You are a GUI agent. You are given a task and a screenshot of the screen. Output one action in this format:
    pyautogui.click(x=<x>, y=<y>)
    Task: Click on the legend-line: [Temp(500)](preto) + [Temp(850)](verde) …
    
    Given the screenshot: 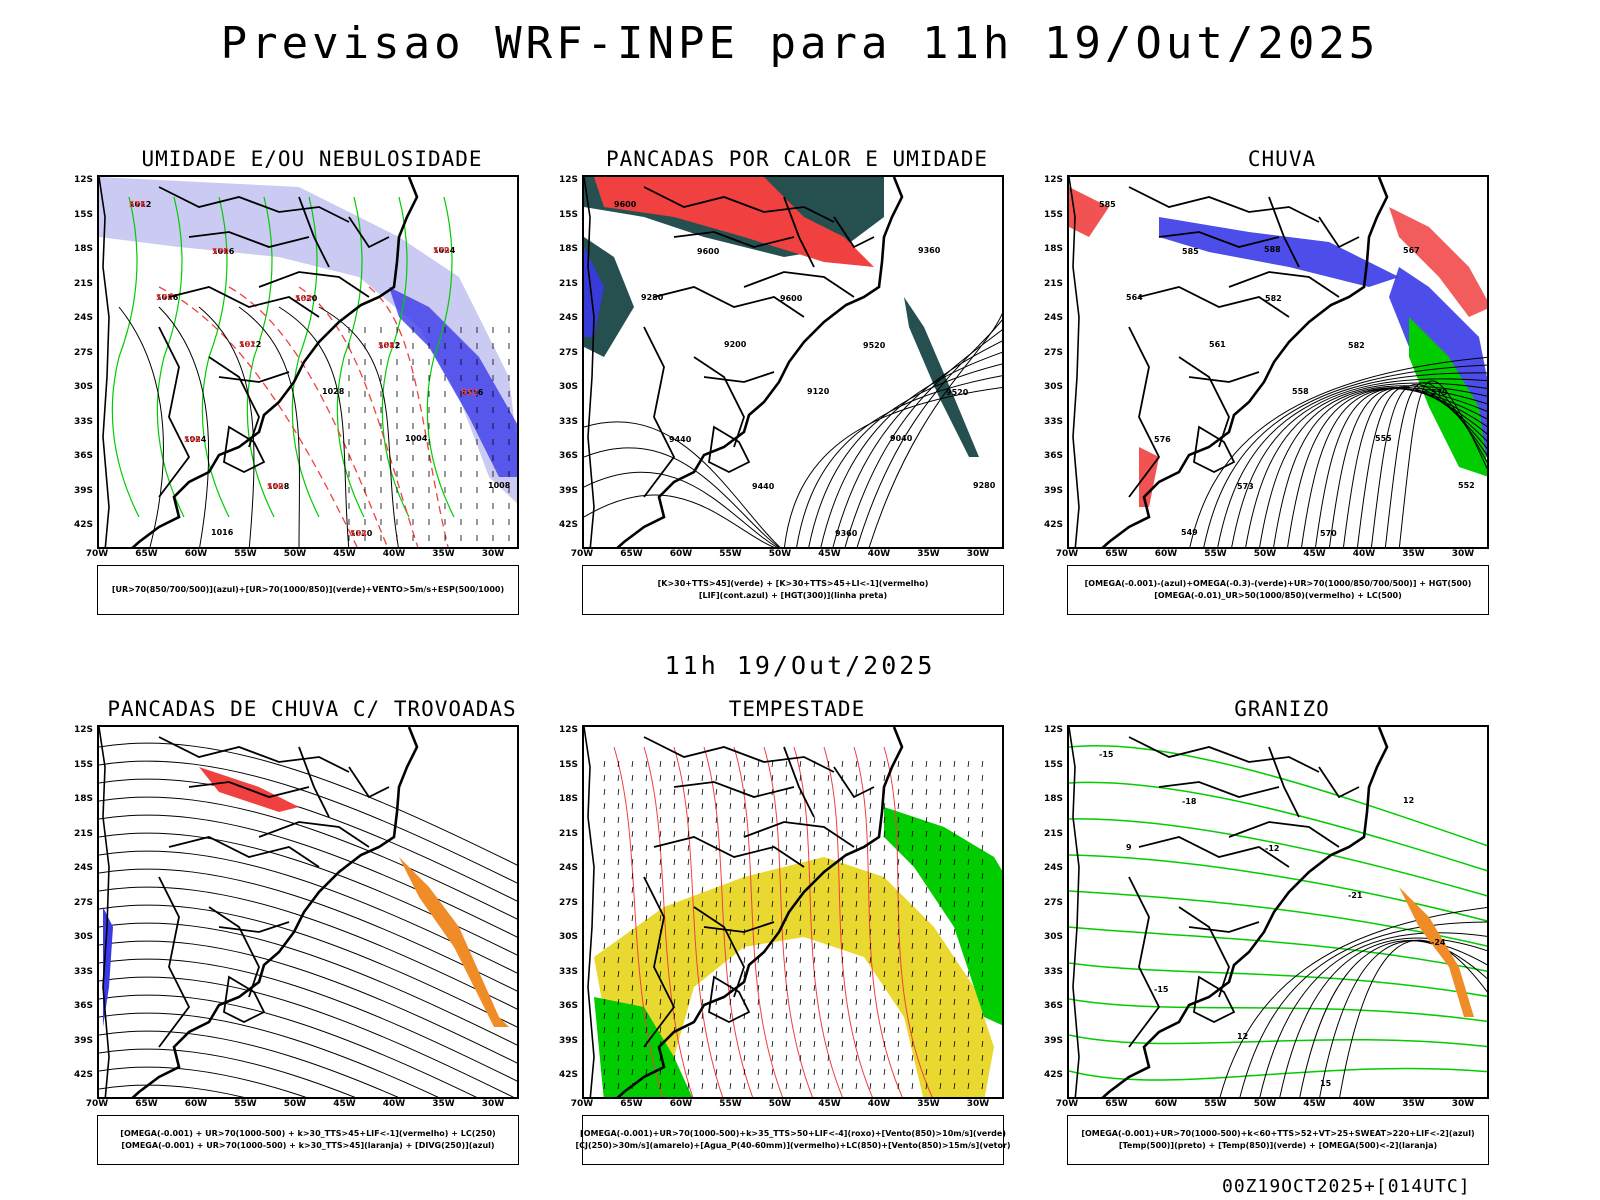 What is the action you would take?
    pyautogui.click(x=1278, y=1145)
    